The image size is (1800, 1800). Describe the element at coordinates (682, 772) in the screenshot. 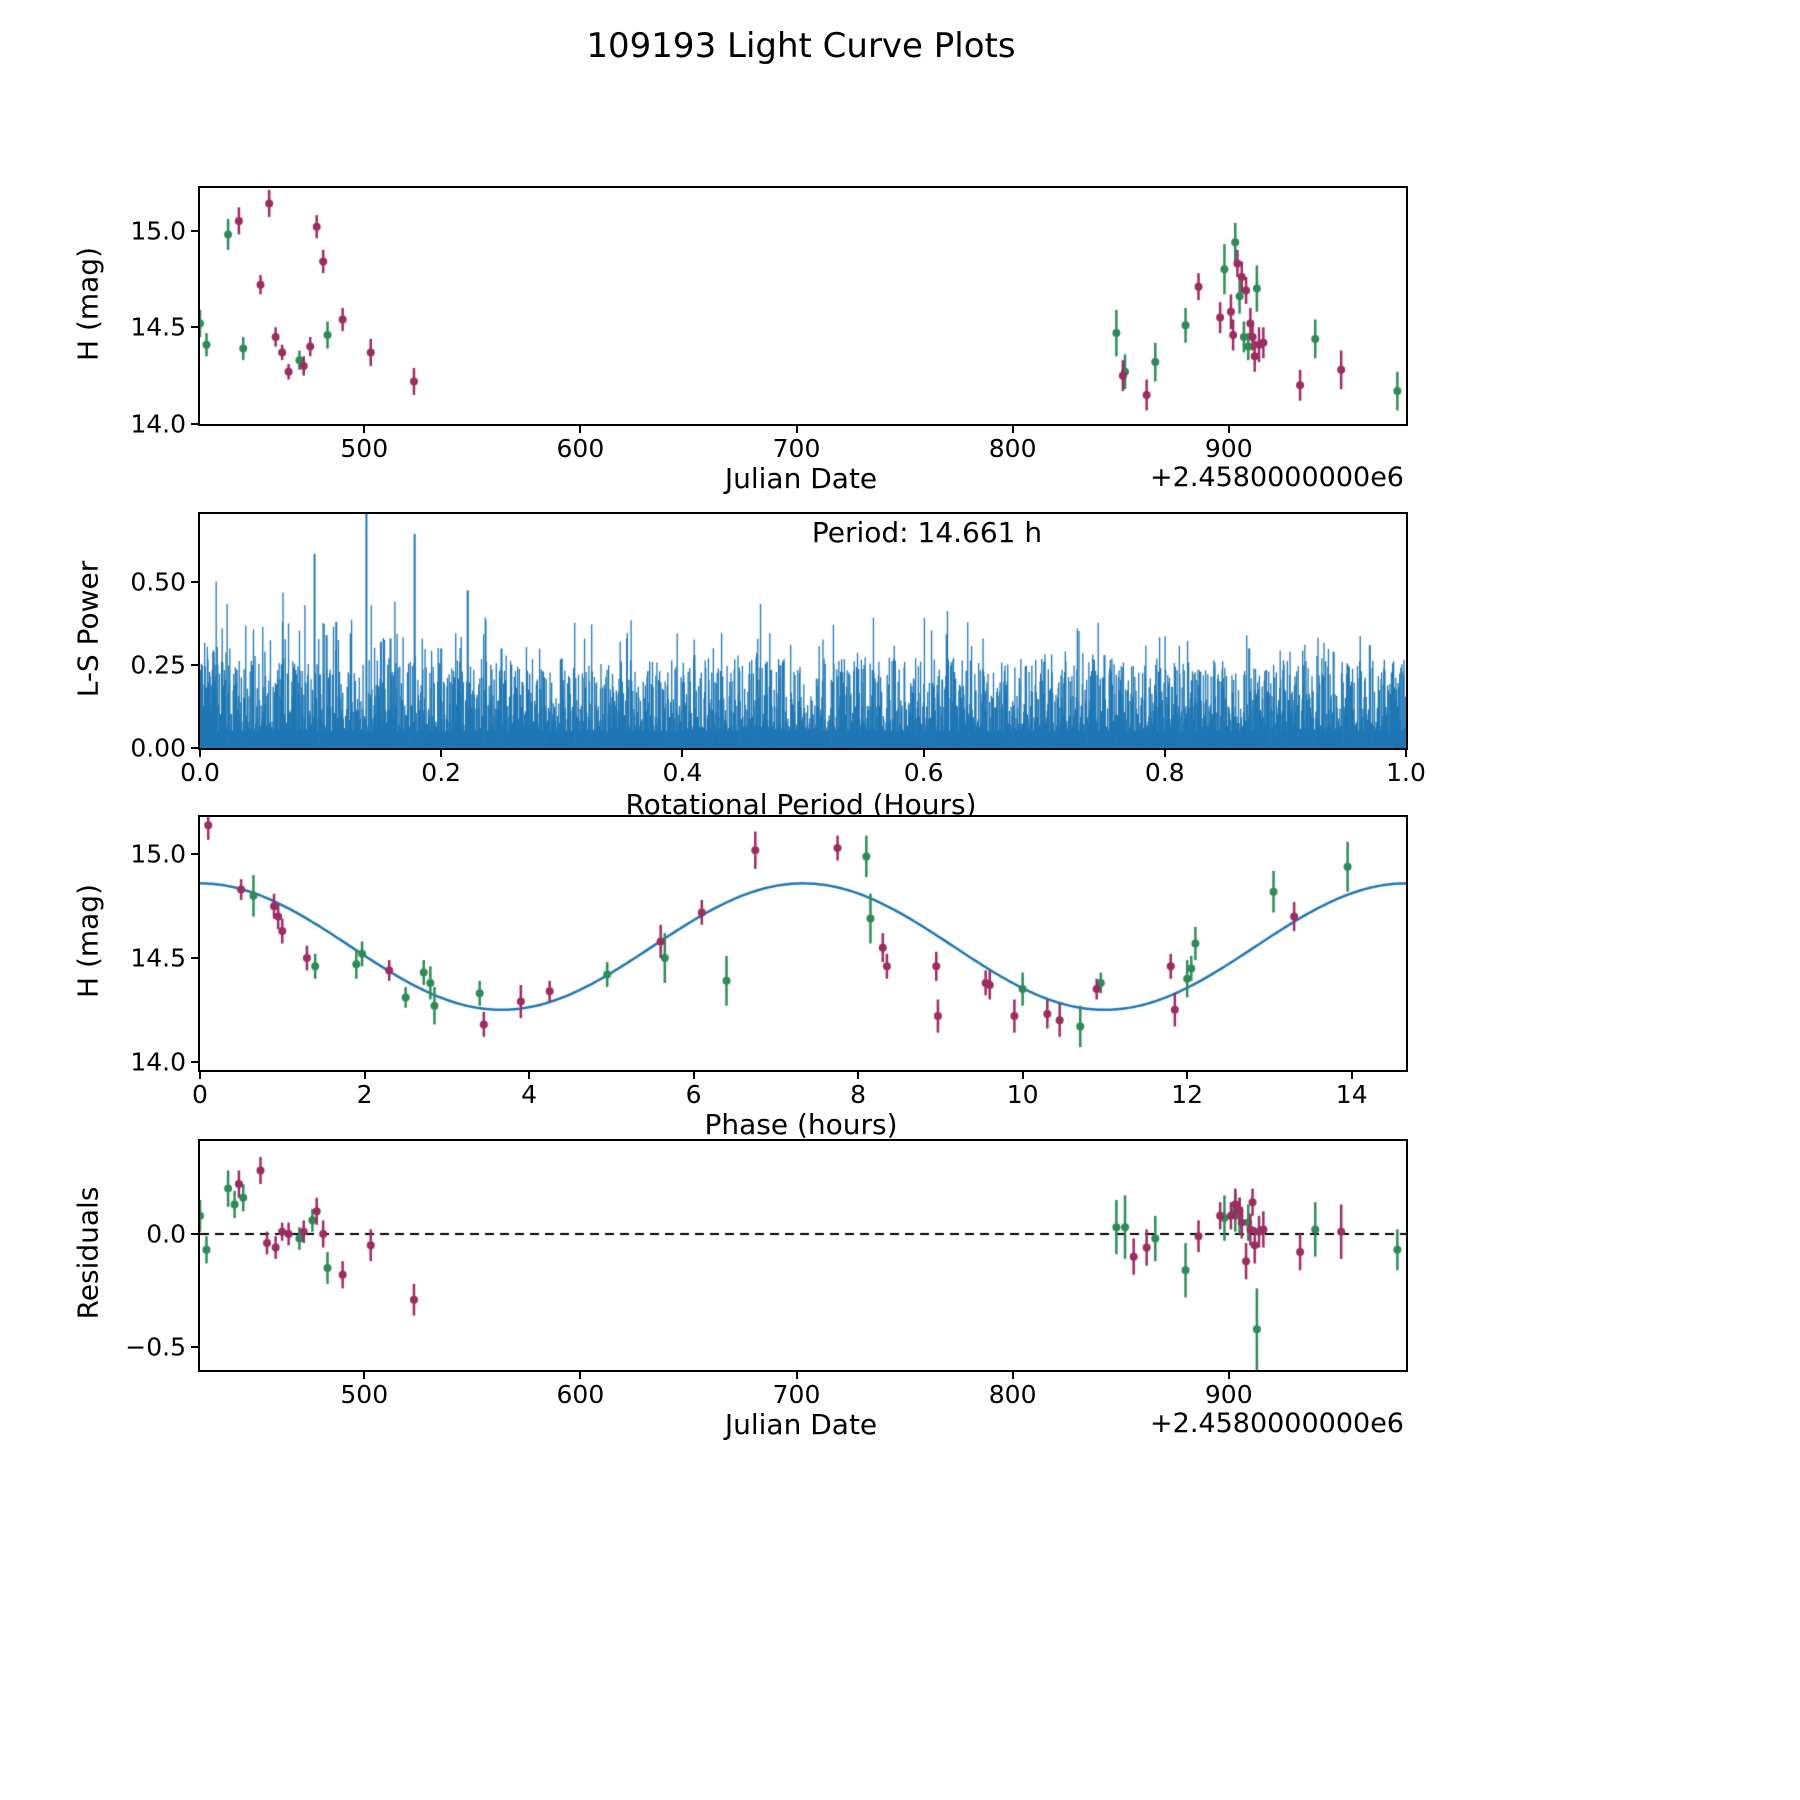

I see `x-tick-label: 0.4` at that location.